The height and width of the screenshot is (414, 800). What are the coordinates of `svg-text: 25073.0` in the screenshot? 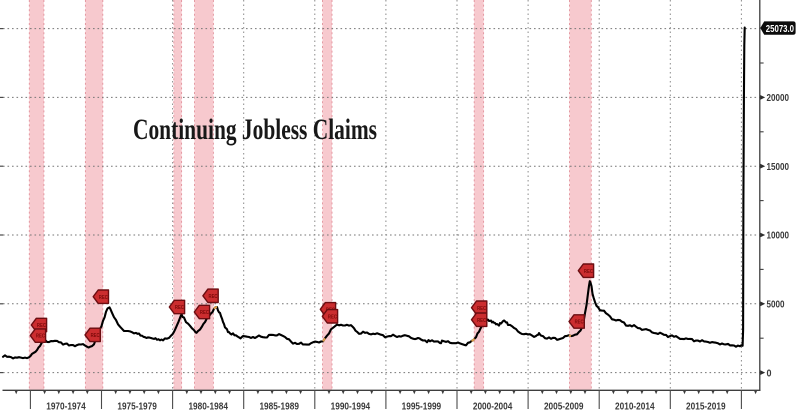 It's located at (780, 29).